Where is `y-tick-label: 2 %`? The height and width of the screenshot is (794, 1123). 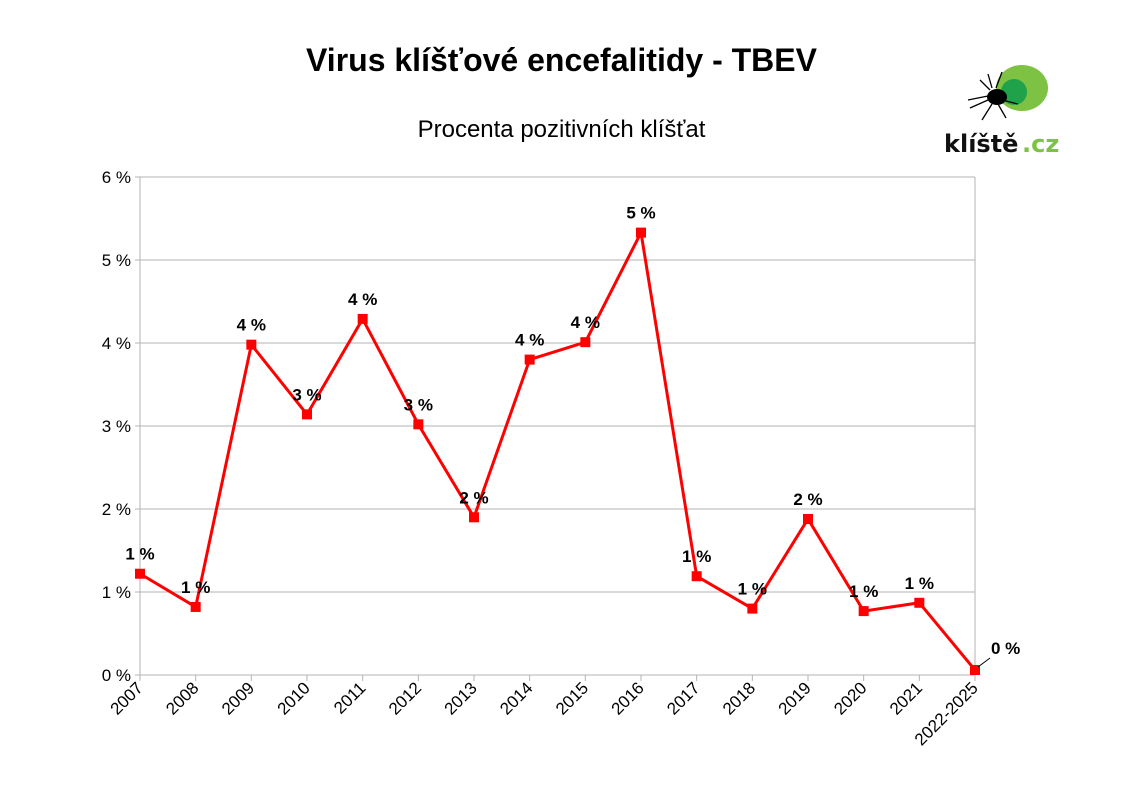
y-tick-label: 2 % is located at coordinates (116, 509).